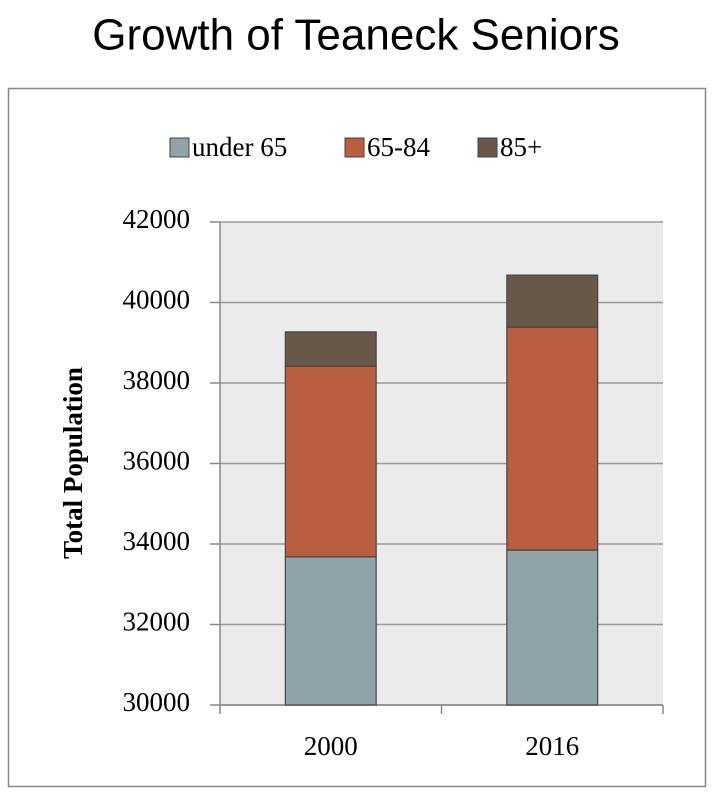 The height and width of the screenshot is (793, 712). Describe the element at coordinates (398, 147) in the screenshot. I see `legend-label: 65-84` at that location.